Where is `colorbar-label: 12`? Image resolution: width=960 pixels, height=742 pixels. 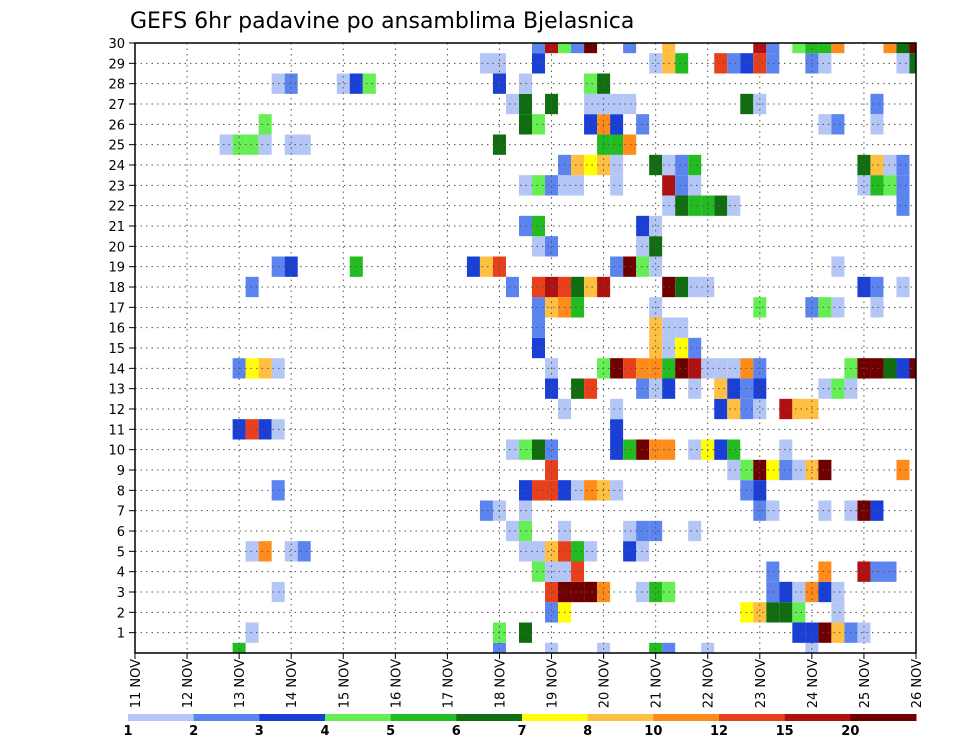 colorbar-label: 12 is located at coordinates (719, 731).